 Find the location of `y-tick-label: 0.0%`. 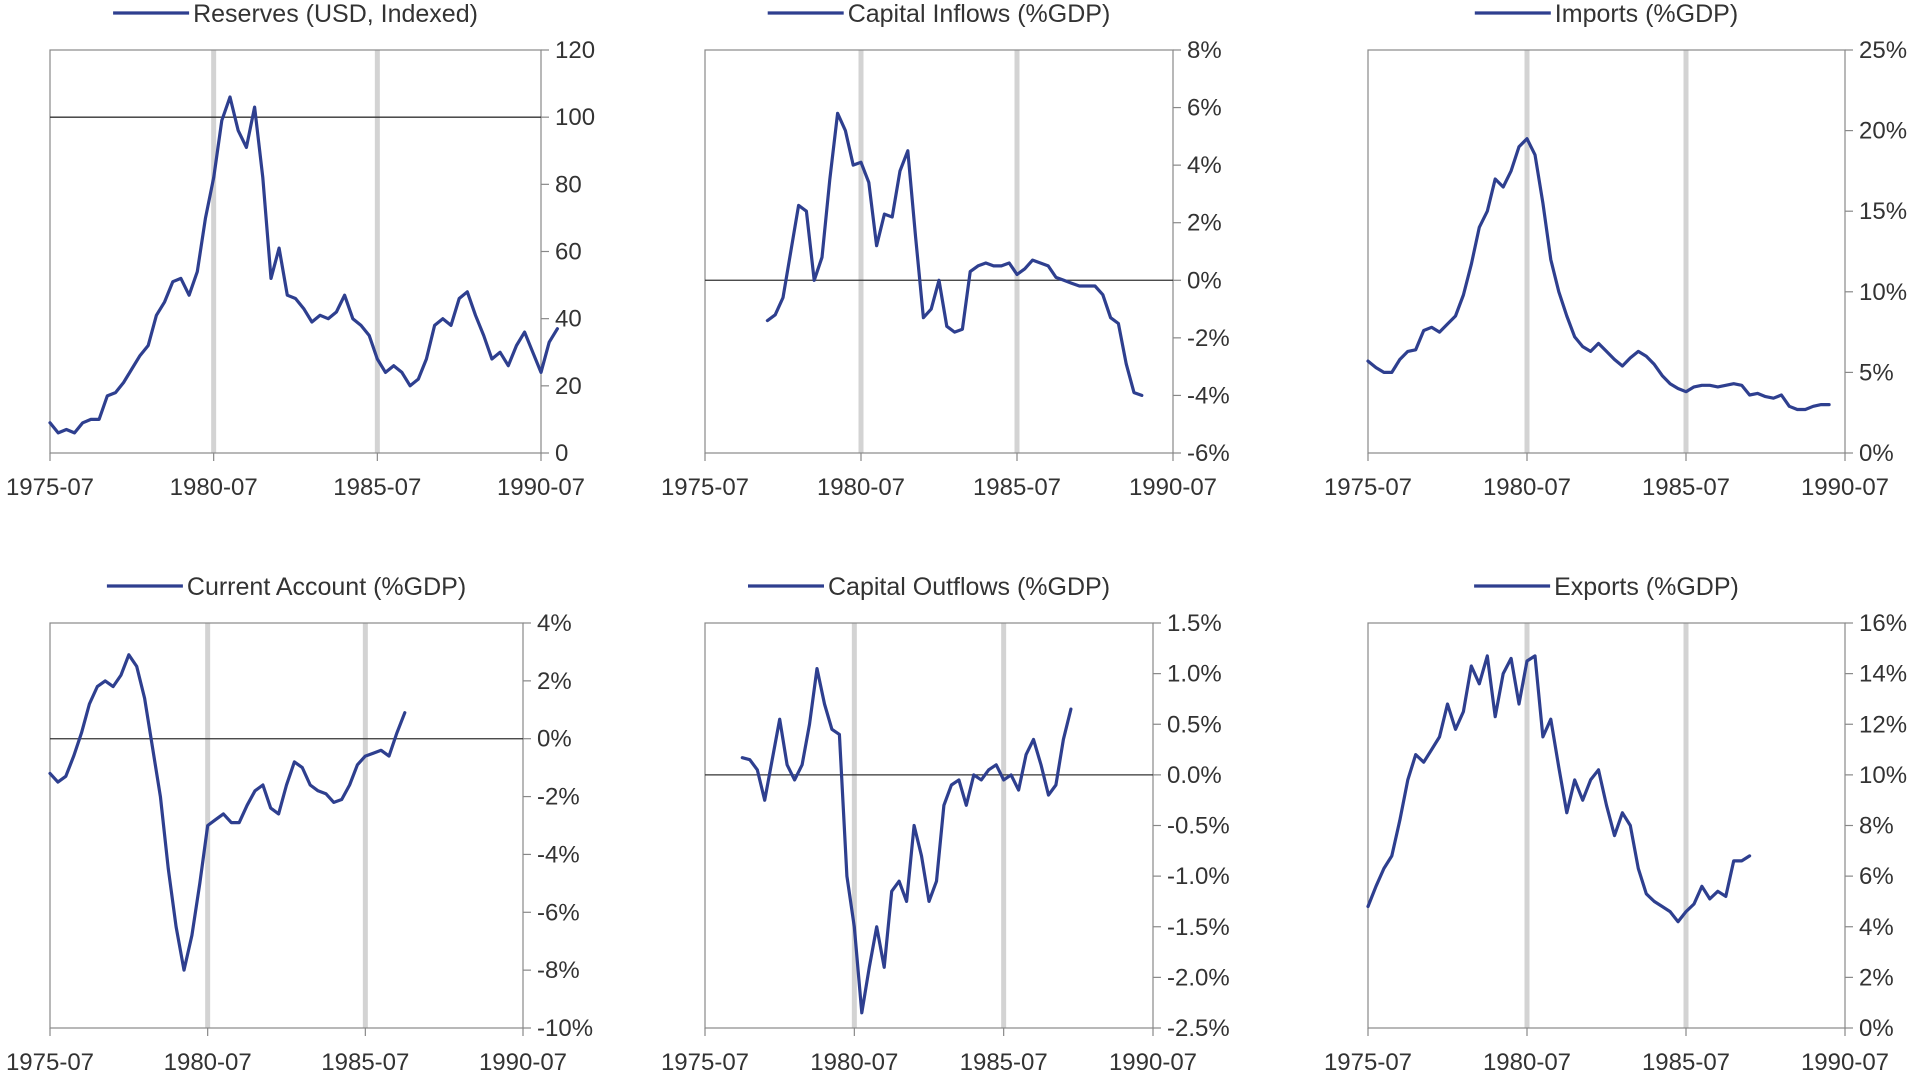

y-tick-label: 0.0% is located at coordinates (1194, 775).